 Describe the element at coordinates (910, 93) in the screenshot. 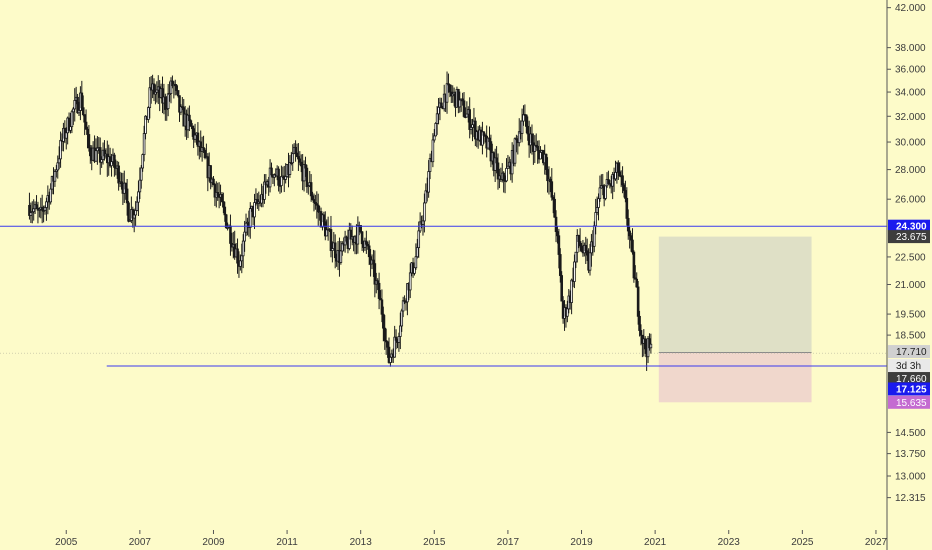

I see `price-tick-label: 34.000` at that location.